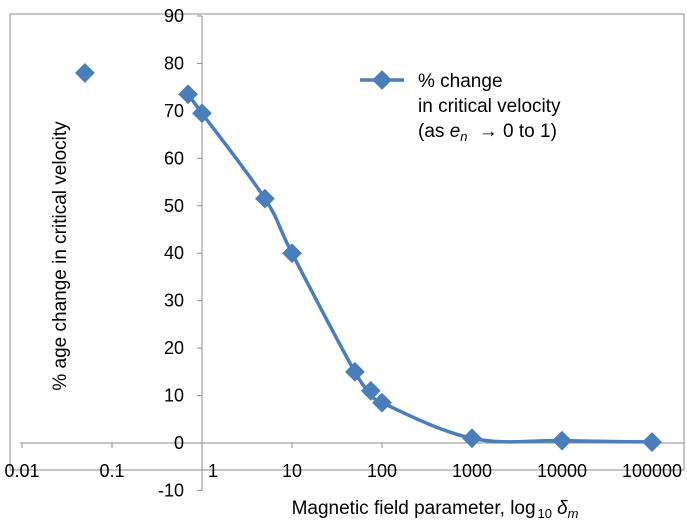 Image resolution: width=687 pixels, height=520 pixels. I want to click on x-axis-title-sub: 10, so click(545, 513).